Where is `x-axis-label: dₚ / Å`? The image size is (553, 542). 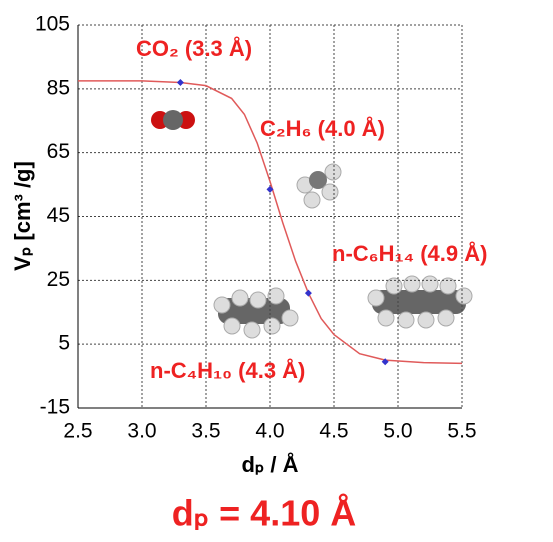 x-axis-label: dₚ / Å is located at coordinates (269, 464).